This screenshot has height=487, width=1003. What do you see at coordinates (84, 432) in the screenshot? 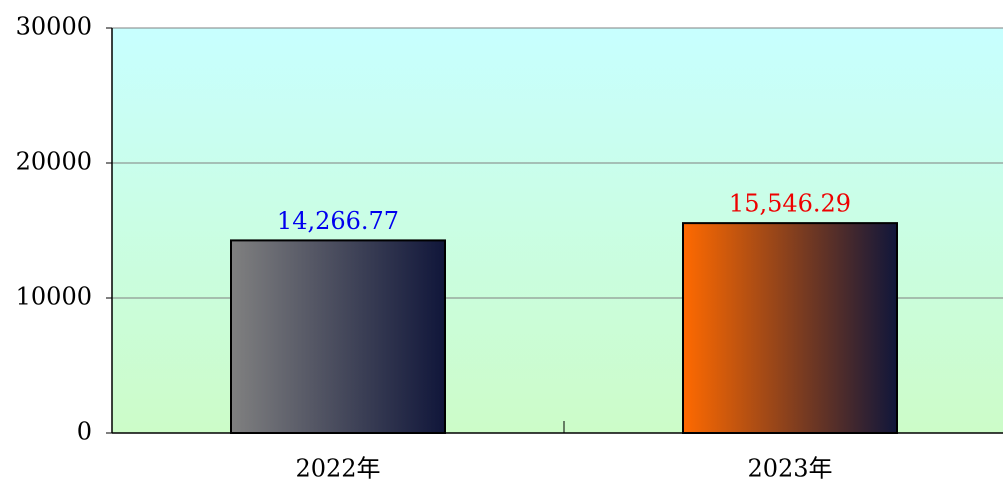
I see `y-tick-label: 0` at bounding box center [84, 432].